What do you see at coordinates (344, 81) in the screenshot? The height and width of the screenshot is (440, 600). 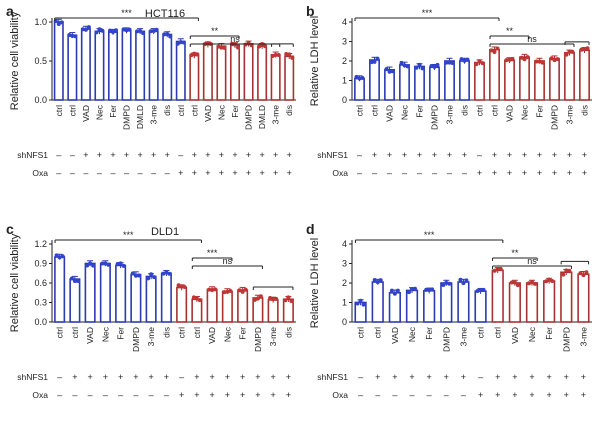 I see `y-tick-label: 1` at bounding box center [344, 81].